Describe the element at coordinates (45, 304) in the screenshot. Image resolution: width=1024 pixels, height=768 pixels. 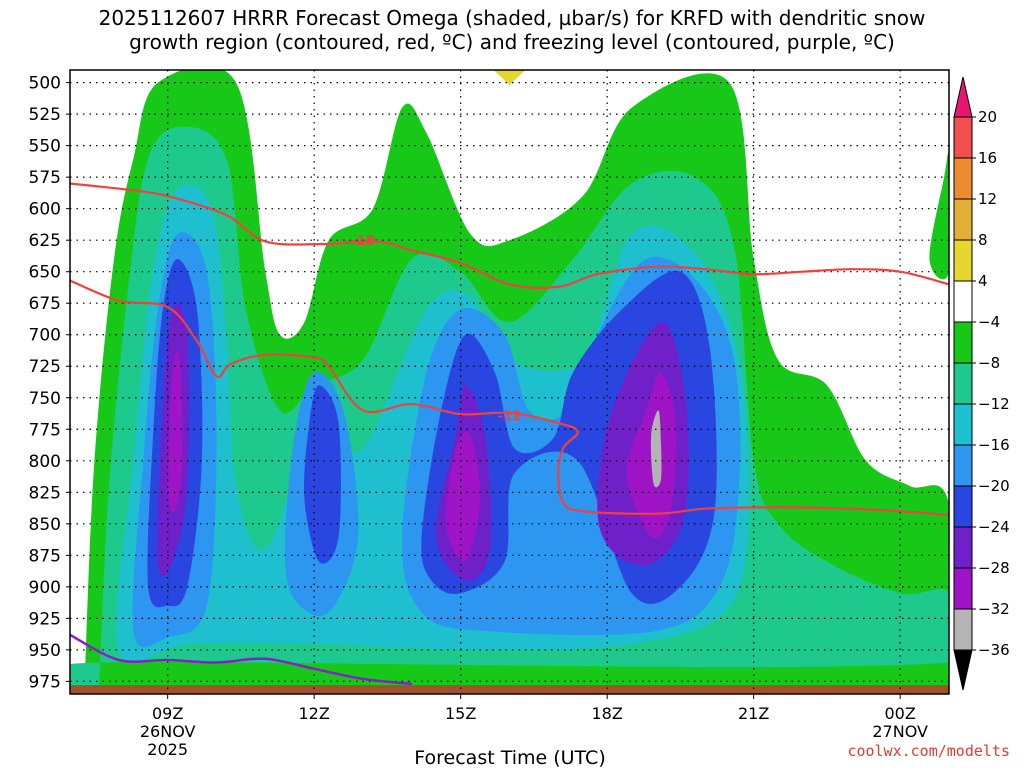
I see `y-tick-label: 675` at that location.